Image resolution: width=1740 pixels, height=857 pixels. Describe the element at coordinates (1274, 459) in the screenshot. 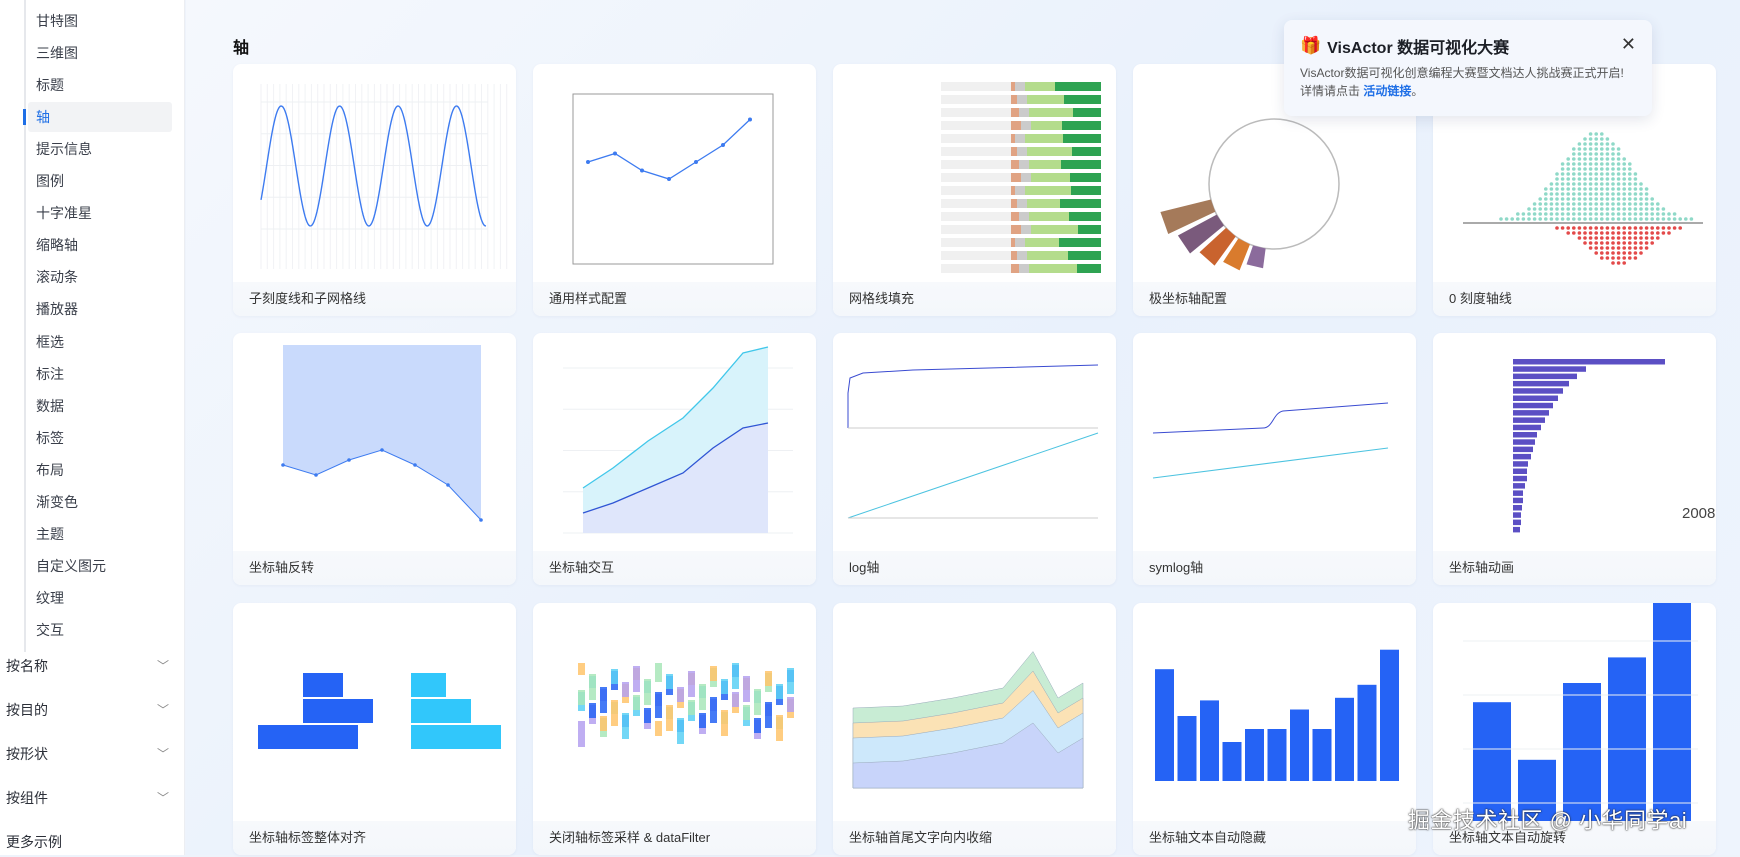

I see `example-card: symlog轴` at that location.